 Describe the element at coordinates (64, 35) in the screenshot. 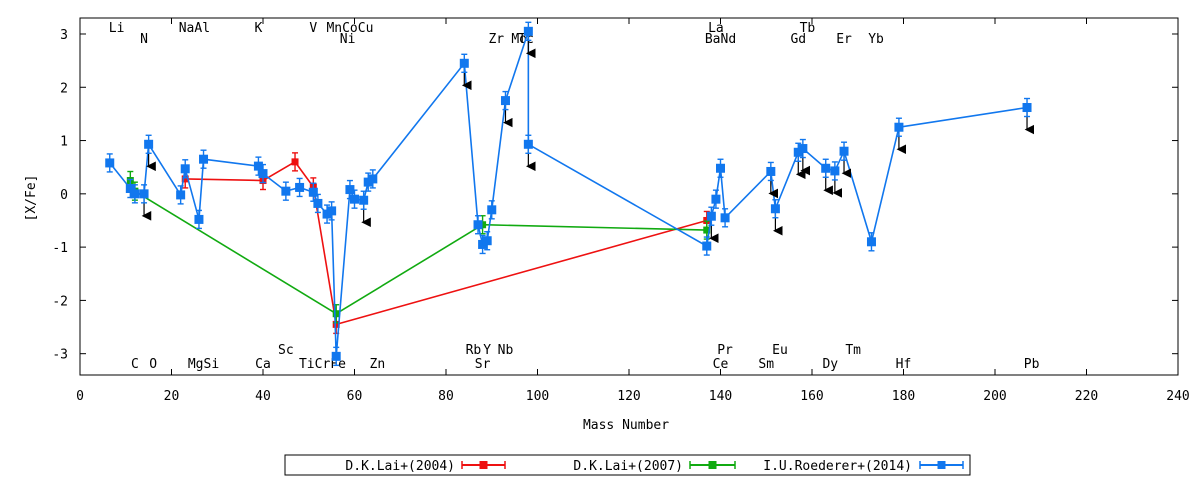

I see `y-tick-label: 3` at that location.